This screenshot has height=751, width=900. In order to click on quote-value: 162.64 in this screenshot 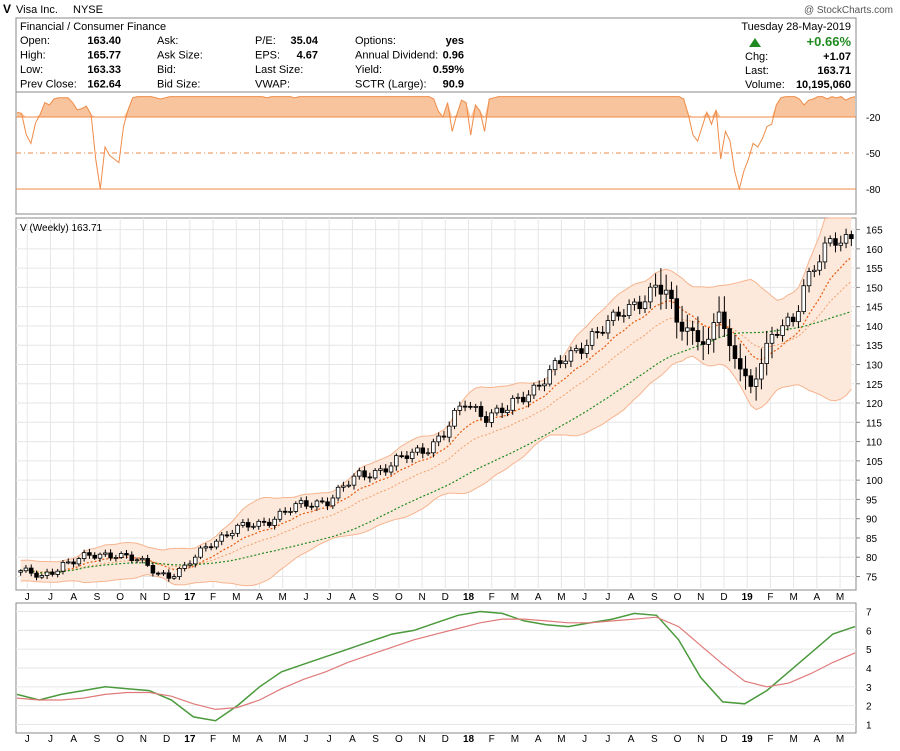, I will do `click(104, 85)`.